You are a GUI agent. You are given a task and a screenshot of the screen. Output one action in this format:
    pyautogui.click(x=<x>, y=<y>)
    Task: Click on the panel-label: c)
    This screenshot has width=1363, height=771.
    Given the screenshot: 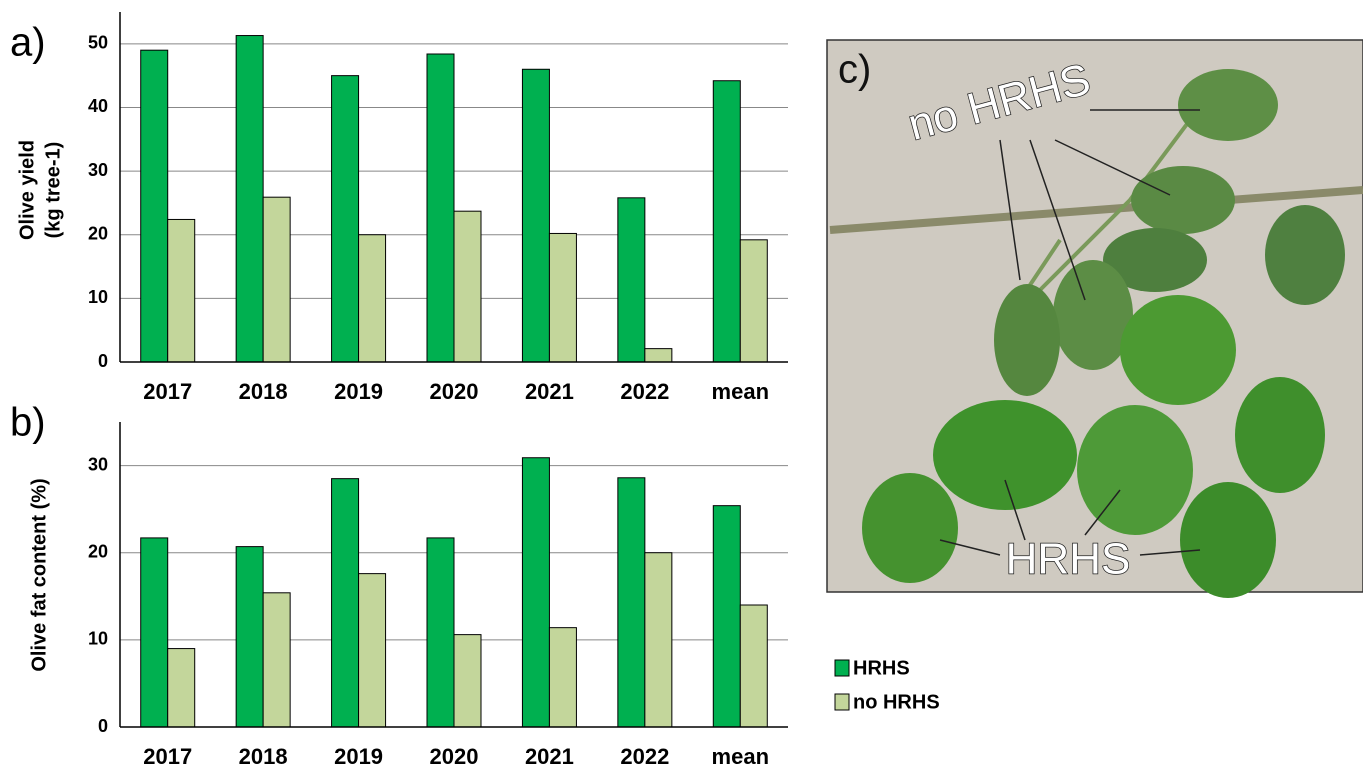 What is the action you would take?
    pyautogui.click(x=854, y=70)
    